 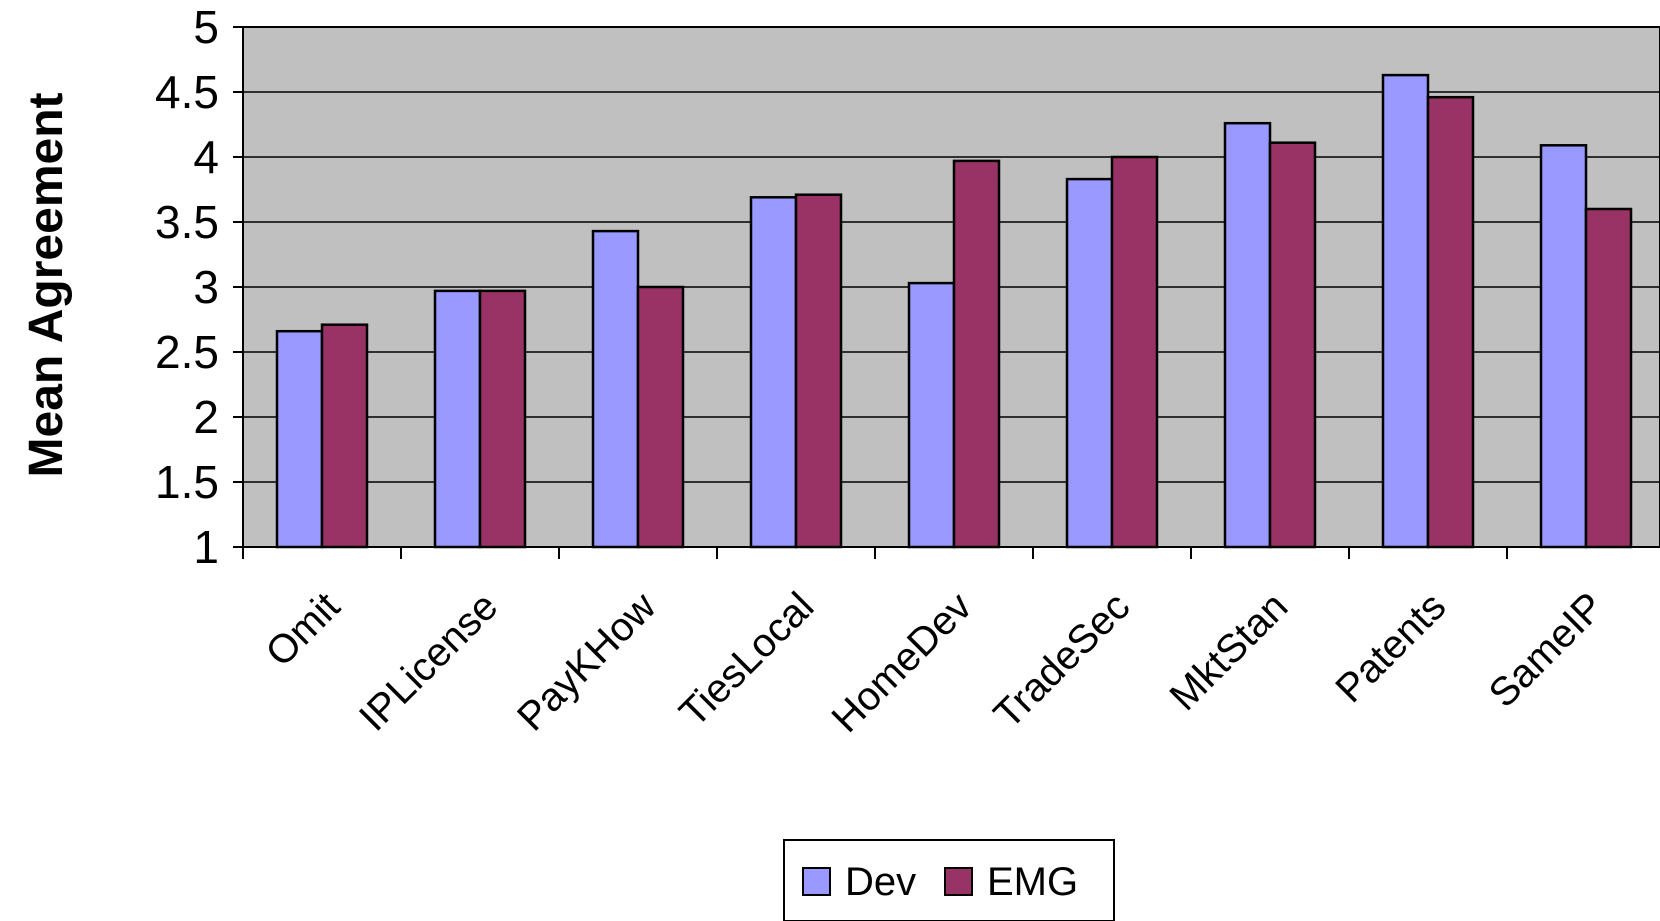 I want to click on legend-label-dev: Dev, so click(x=880, y=882).